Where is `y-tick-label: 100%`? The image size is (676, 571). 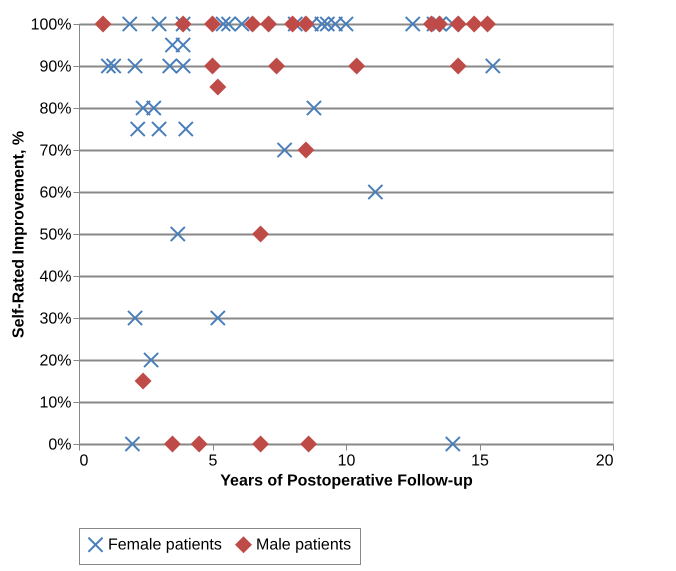 y-tick-label: 100% is located at coordinates (51, 25).